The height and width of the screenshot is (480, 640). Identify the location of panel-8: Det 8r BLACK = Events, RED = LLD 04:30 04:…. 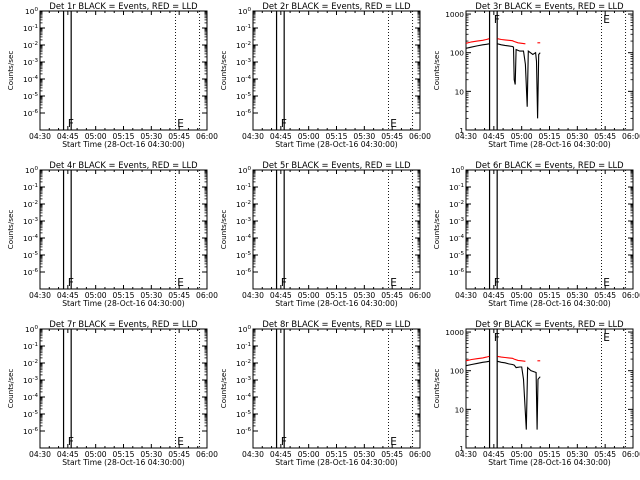
(325, 393).